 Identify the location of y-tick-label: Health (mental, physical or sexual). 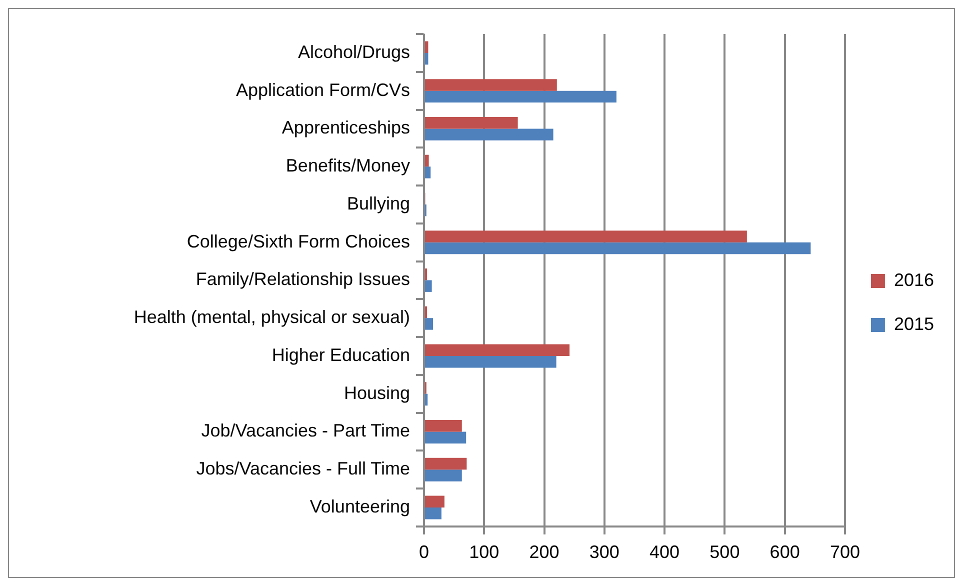
(272, 317).